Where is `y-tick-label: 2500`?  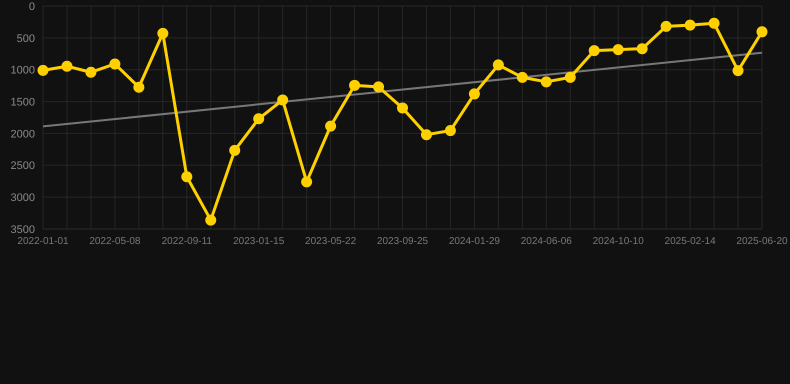
y-tick-label: 2500 is located at coordinates (22, 166).